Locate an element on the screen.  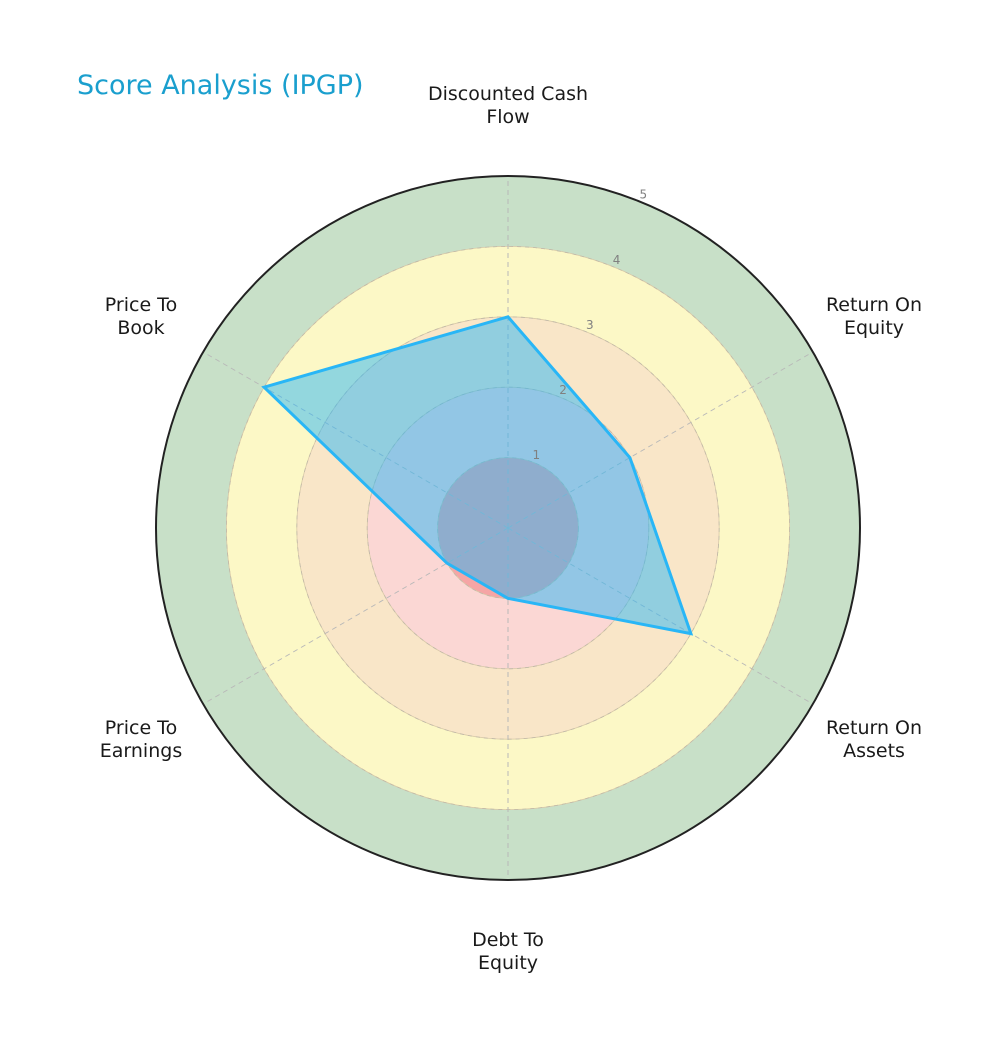
r-tick-label: 2 is located at coordinates (563, 390).